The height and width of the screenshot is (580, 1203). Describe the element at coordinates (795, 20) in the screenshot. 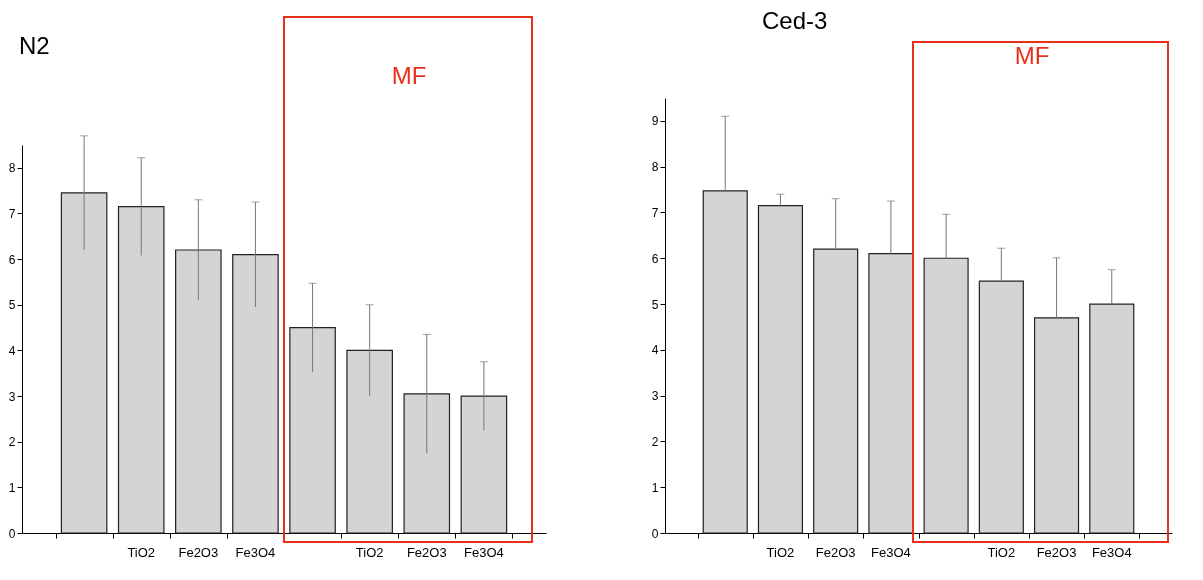

I see `chart-title: Ced-3` at that location.